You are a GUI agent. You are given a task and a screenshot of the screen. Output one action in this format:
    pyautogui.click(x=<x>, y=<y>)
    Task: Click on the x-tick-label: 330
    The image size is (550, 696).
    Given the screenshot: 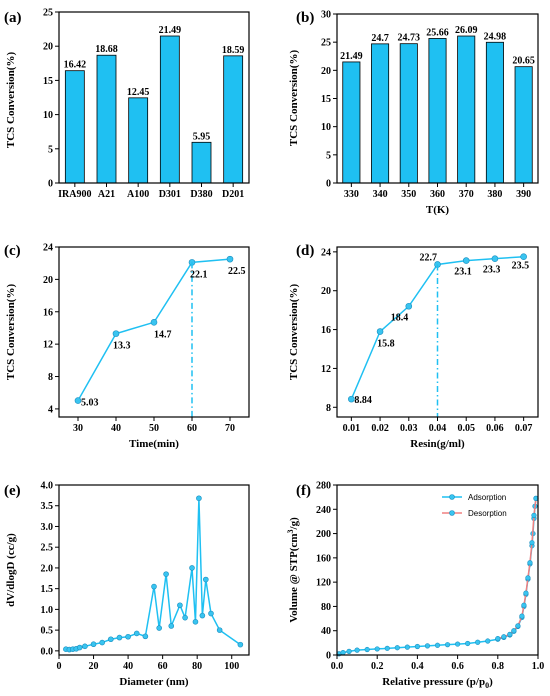 What is the action you would take?
    pyautogui.click(x=351, y=194)
    